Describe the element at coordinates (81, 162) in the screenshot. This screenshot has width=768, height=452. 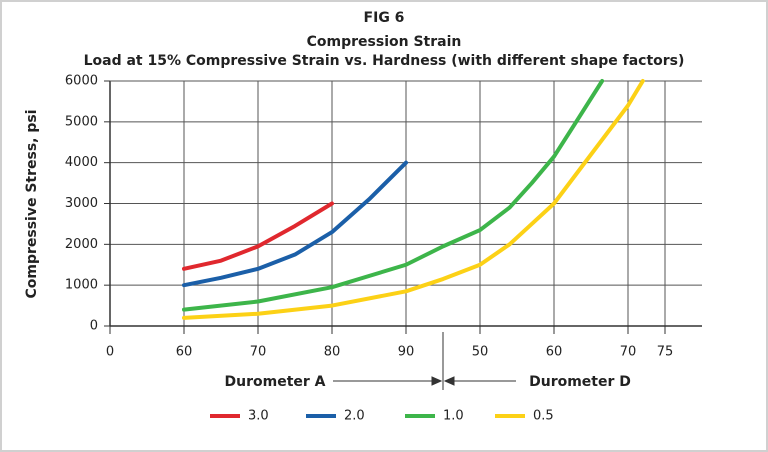
I see `y-tick-label: 4000` at that location.